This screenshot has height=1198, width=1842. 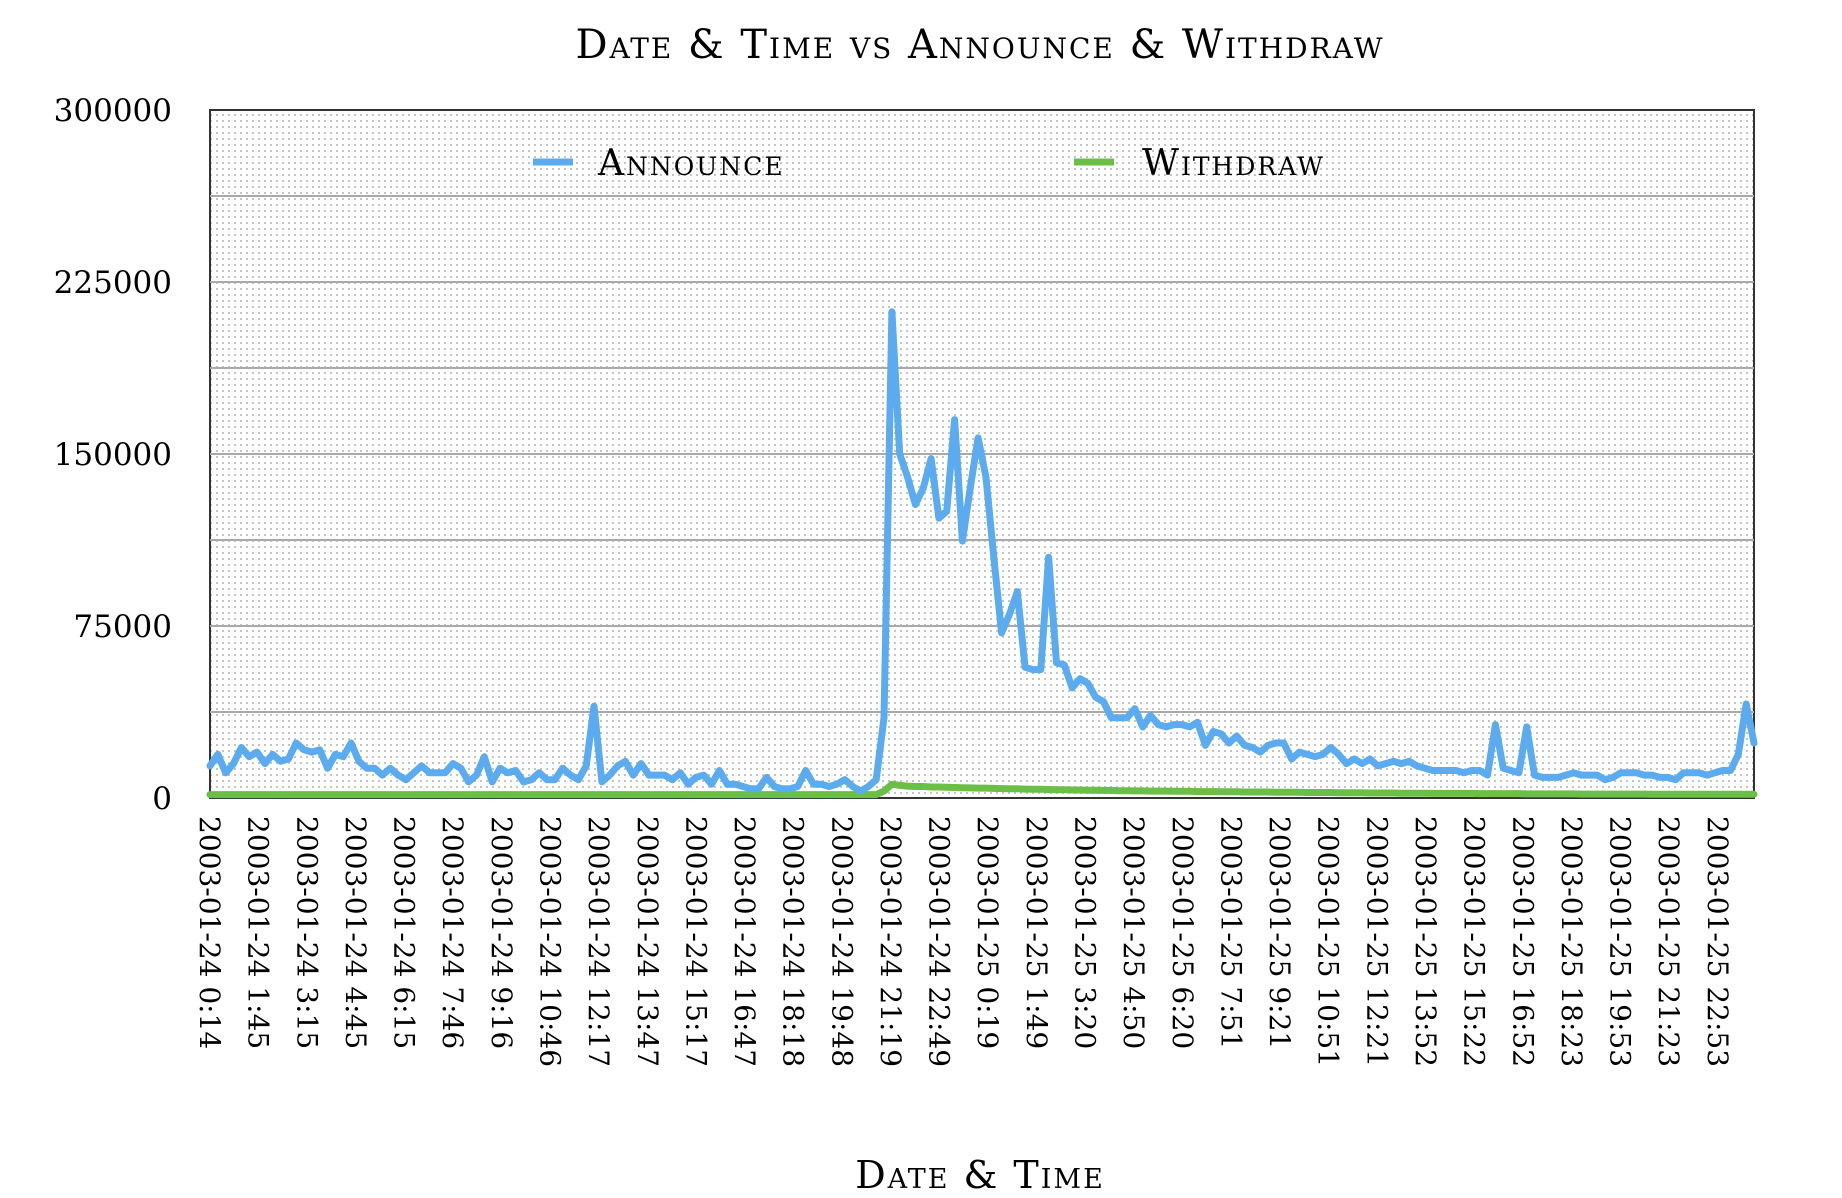 What do you see at coordinates (982, 789) in the screenshot?
I see `series-withdraw` at bounding box center [982, 789].